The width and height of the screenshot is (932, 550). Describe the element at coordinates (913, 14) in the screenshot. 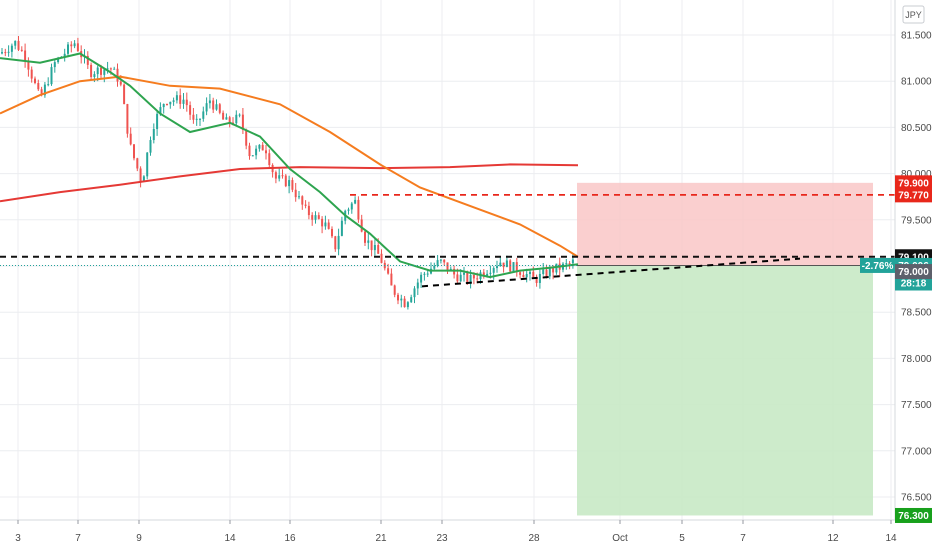

I see `currency-badge` at that location.